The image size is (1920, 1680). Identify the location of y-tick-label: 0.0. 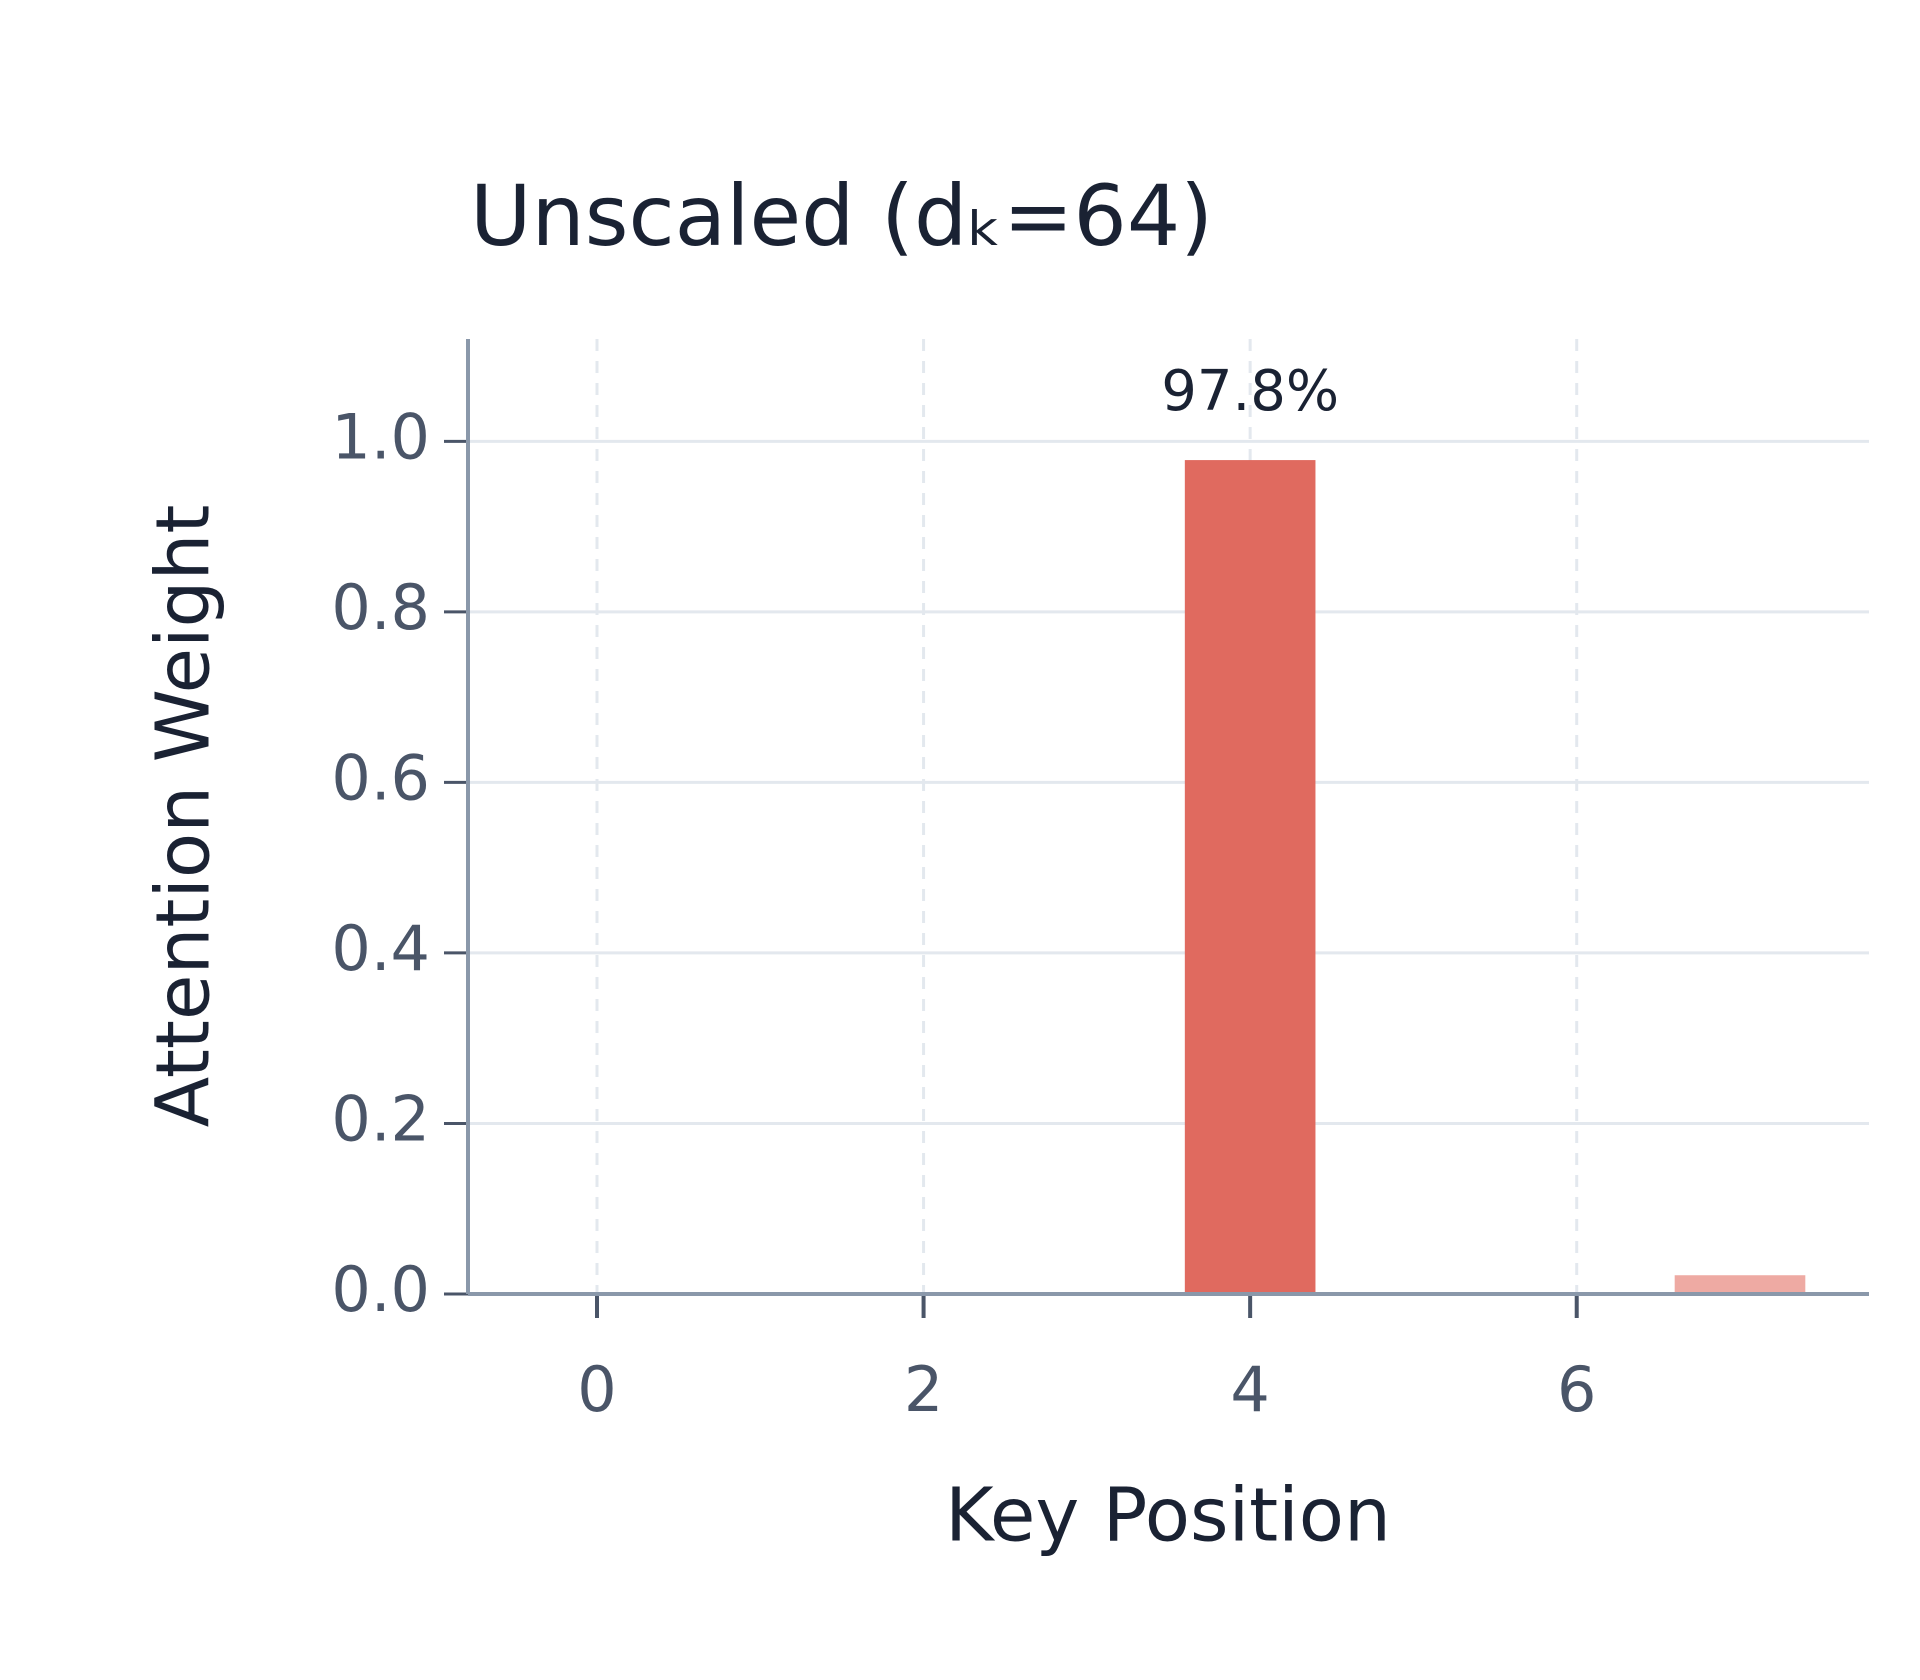
(380, 1289).